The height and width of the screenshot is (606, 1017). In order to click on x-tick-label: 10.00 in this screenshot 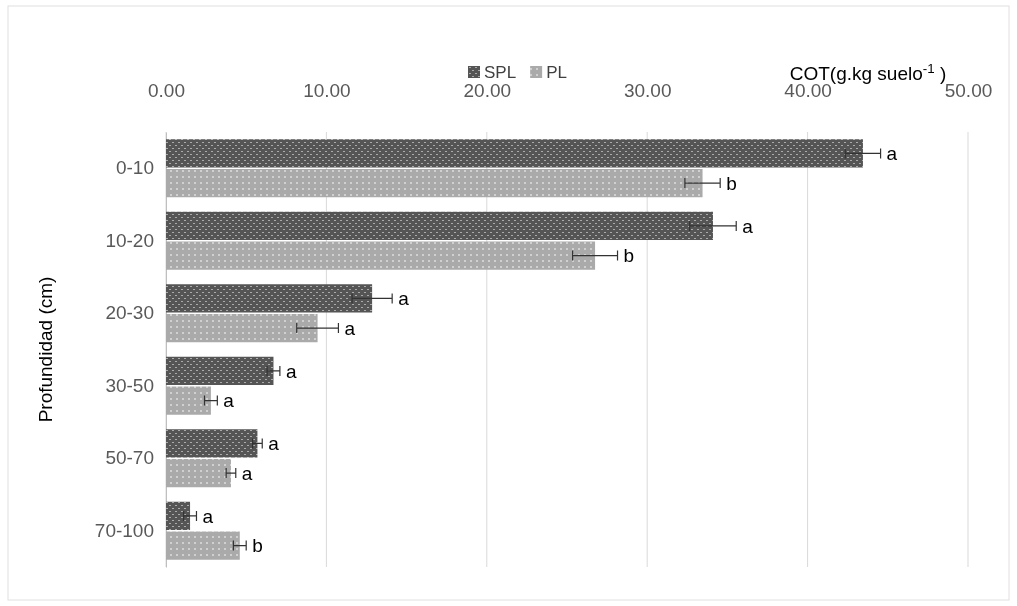, I will do `click(327, 90)`.